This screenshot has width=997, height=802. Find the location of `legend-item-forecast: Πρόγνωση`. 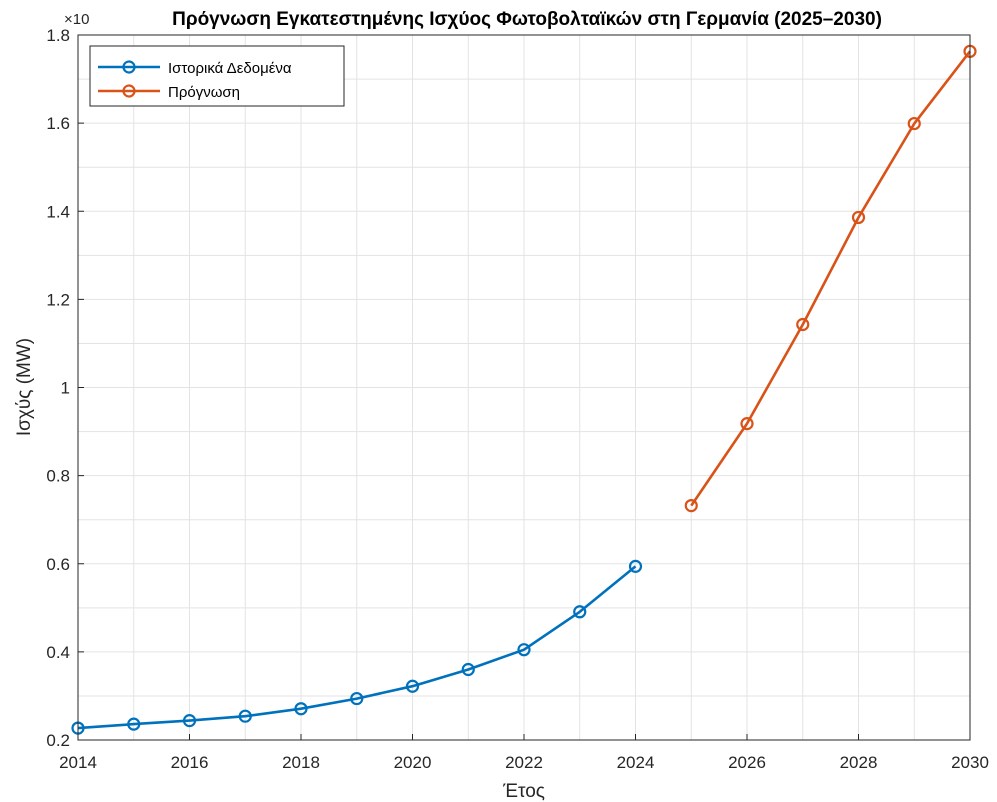

legend-item-forecast: Πρόγνωση is located at coordinates (169, 92).